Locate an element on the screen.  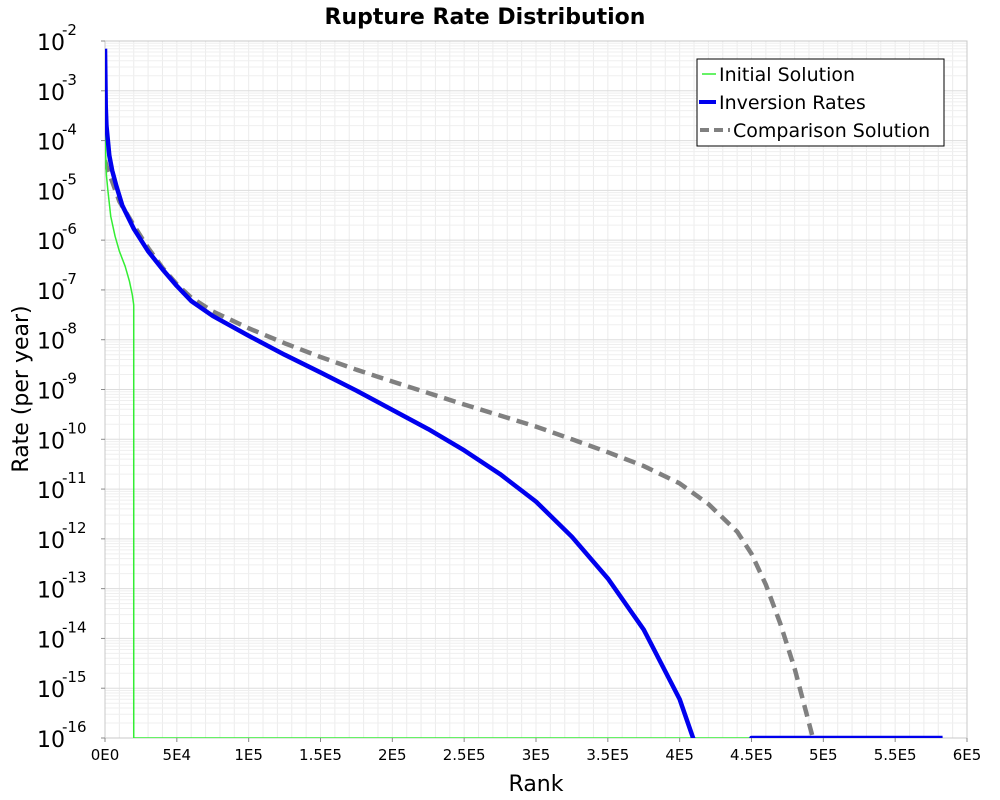
x-tick-label: 1E5 is located at coordinates (248, 755).